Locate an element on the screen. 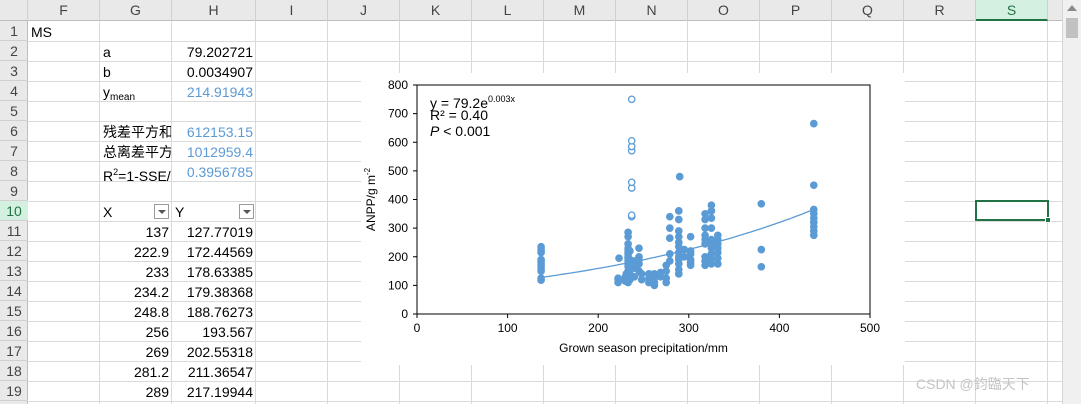 The height and width of the screenshot is (404, 1081). column-header-S: S is located at coordinates (1012, 10).